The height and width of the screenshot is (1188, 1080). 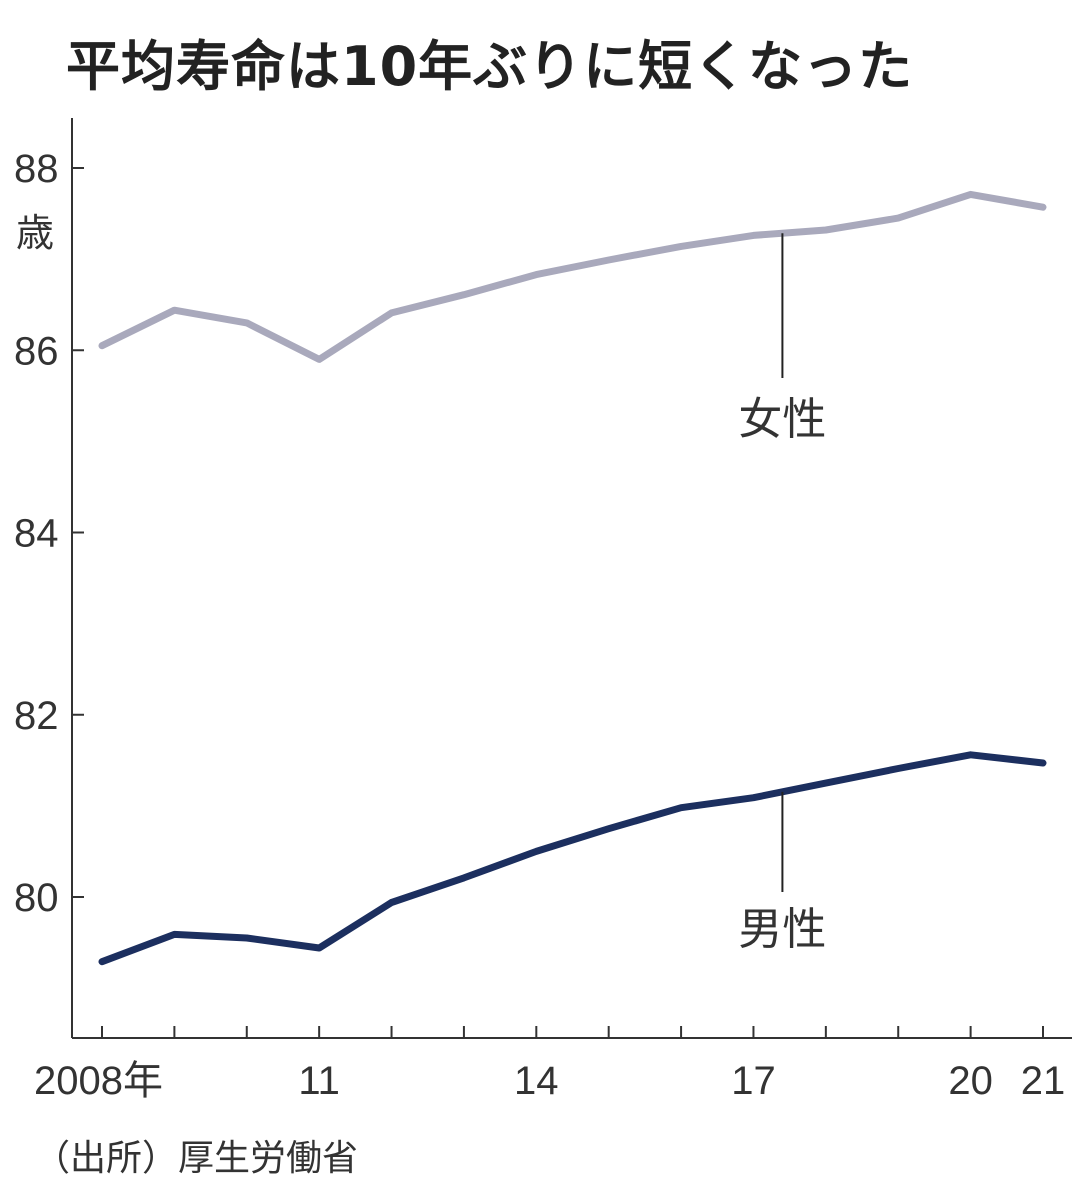 I want to click on y-axis-unit-label: 歳, so click(x=35, y=233).